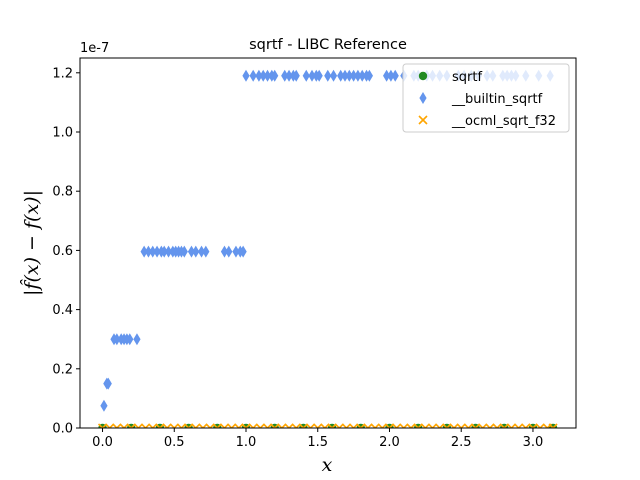 The width and height of the screenshot is (640, 480). I want to click on chart-title: sqrtf - LIBC Reference, so click(328, 45).